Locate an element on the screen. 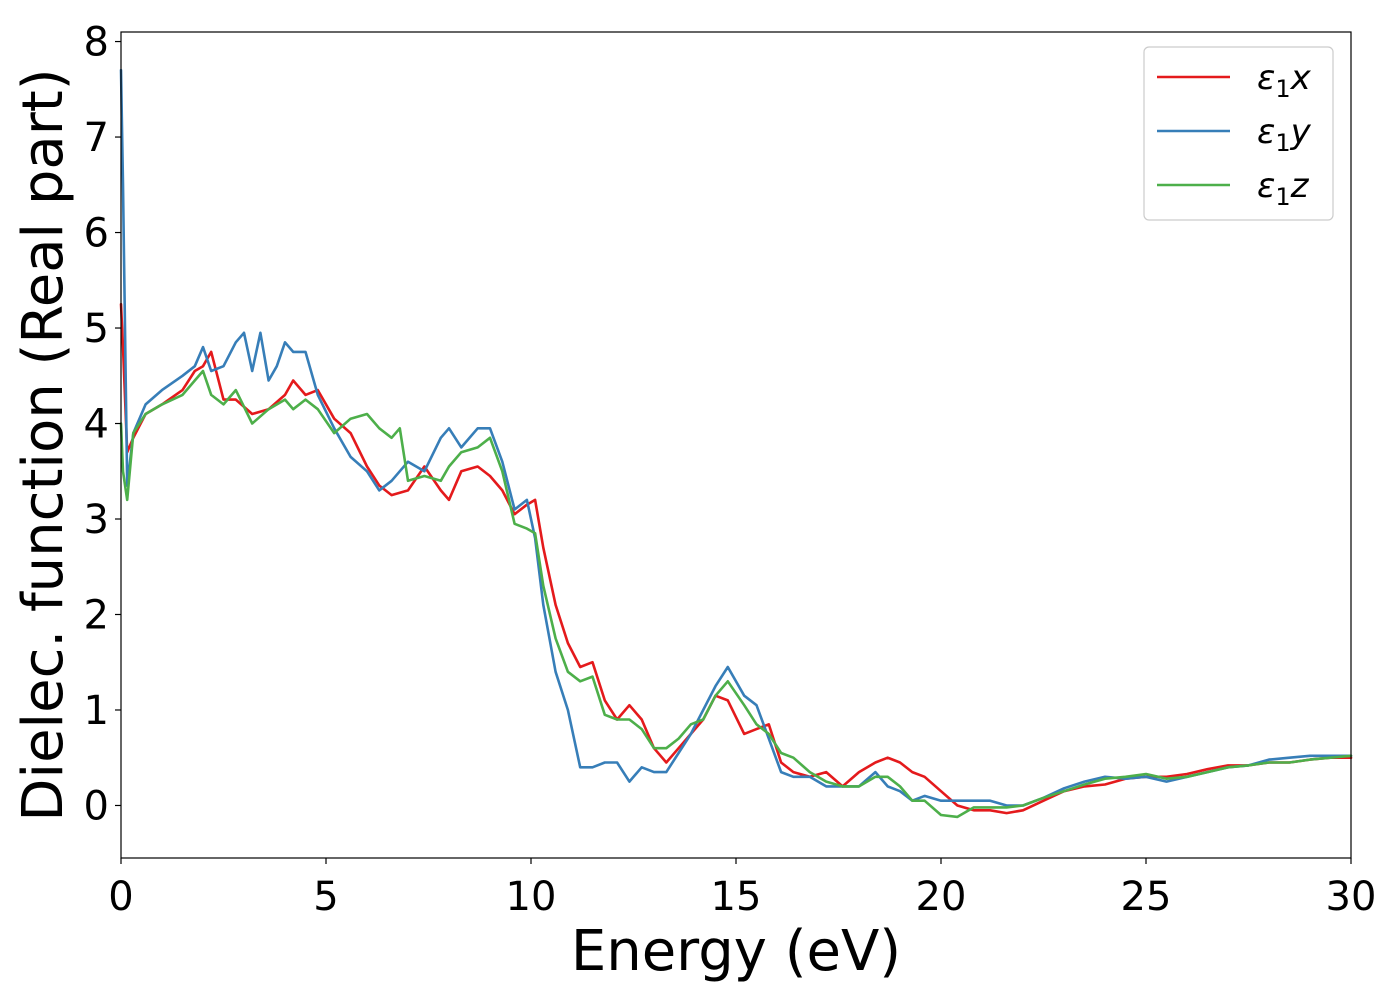  legend-label: ε1y is located at coordinates (1284, 134).